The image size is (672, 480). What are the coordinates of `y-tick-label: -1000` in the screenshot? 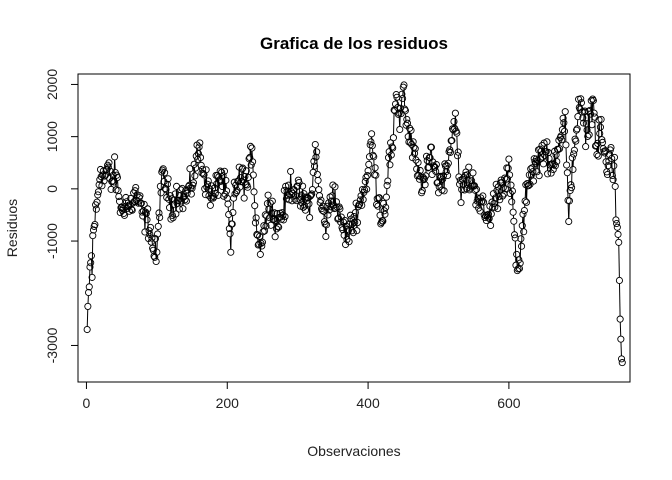 It's located at (52, 241).